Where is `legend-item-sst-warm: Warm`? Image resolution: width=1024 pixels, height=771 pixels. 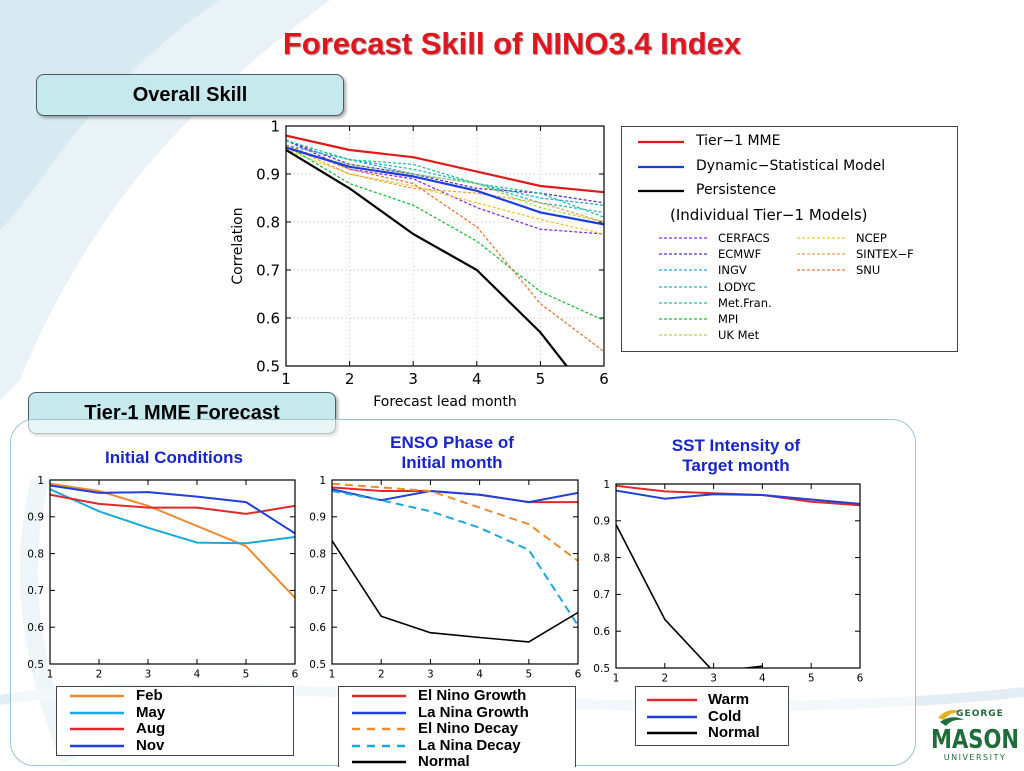
legend-item-sst-warm: Warm is located at coordinates (698, 700).